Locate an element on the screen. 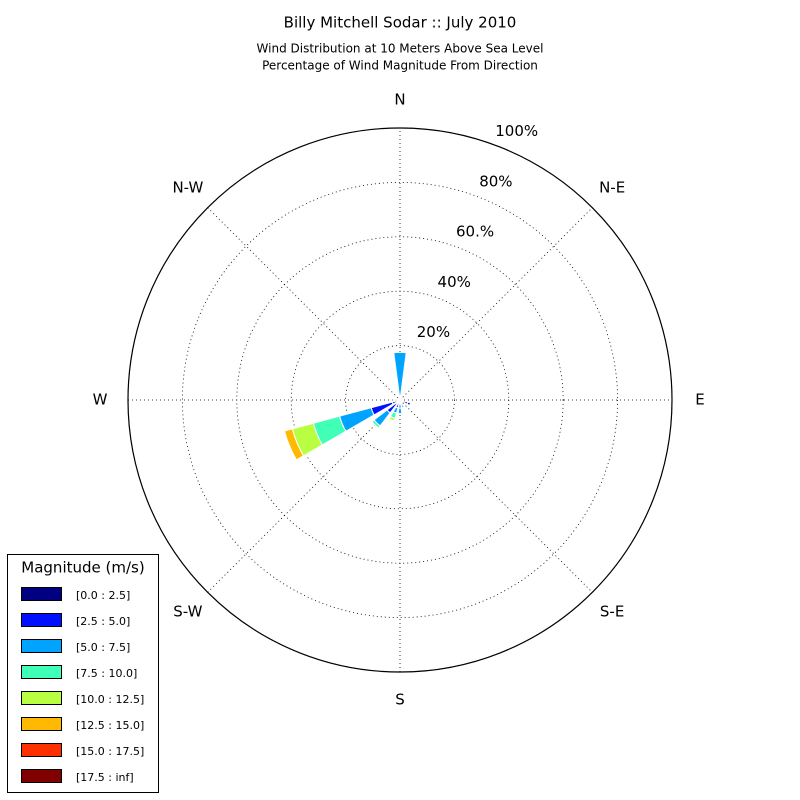 The image size is (800, 800). legend-label: [7.5 : 10.0] is located at coordinates (106, 673).